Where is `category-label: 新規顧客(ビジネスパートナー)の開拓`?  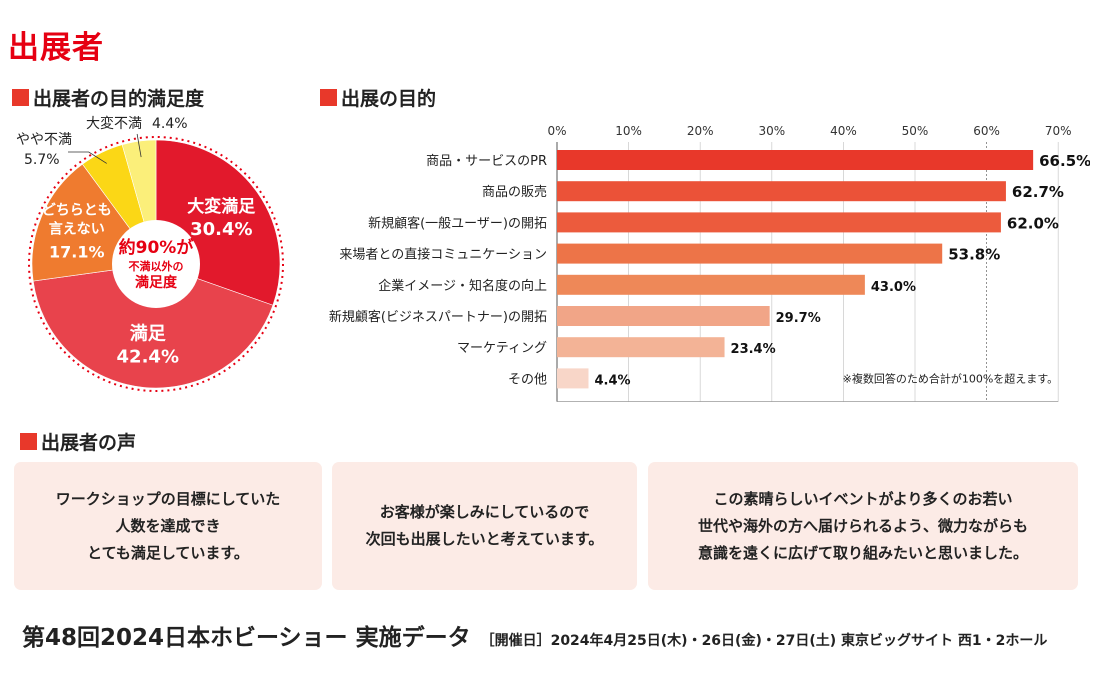
category-label: 新規顧客(ビジネスパートナー)の開拓 is located at coordinates (438, 317).